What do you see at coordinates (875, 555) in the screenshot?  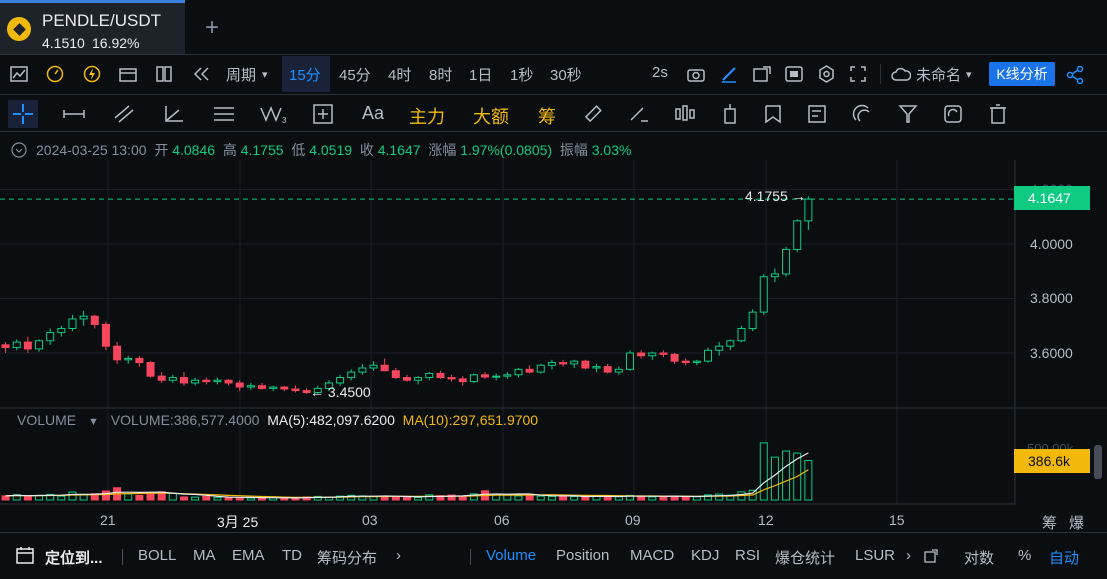 I see `indicator-lsur: LSUR` at bounding box center [875, 555].